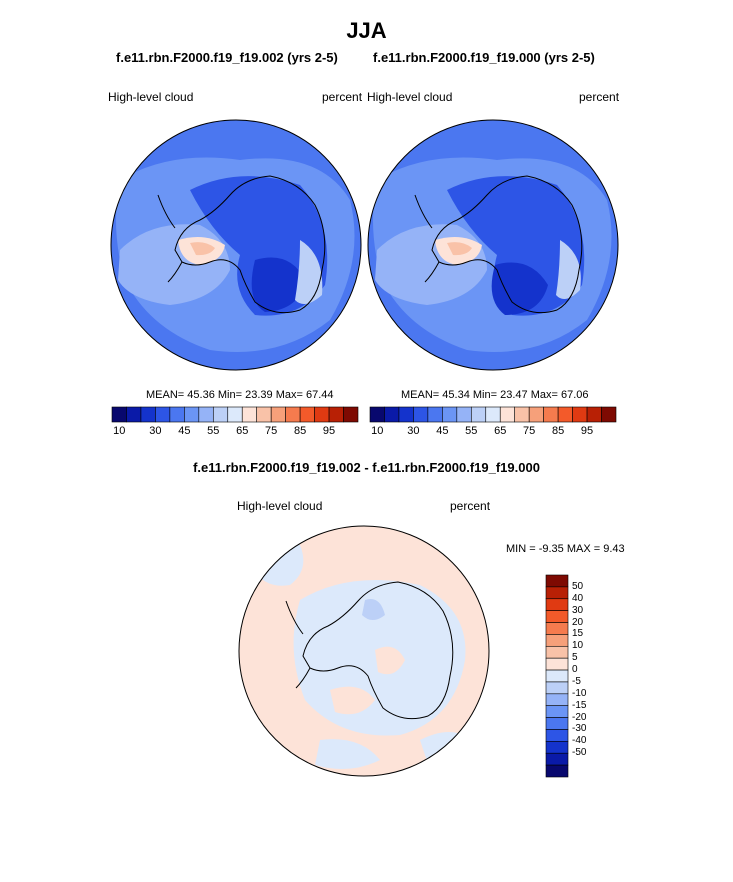 This screenshot has height=882, width=733. Describe the element at coordinates (579, 753) in the screenshot. I see `diff-colorbar-tick-label: -50` at that location.